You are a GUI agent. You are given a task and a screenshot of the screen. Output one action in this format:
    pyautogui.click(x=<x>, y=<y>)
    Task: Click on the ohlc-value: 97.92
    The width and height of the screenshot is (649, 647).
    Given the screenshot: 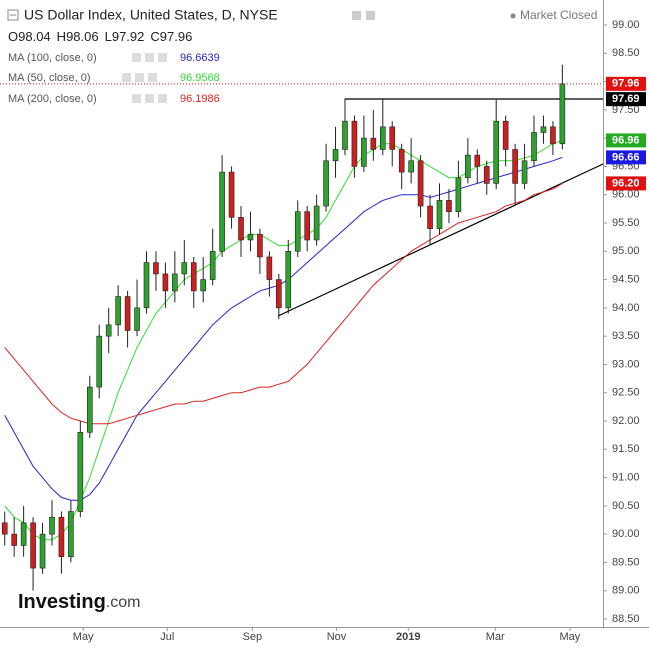 What is the action you would take?
    pyautogui.click(x=128, y=36)
    